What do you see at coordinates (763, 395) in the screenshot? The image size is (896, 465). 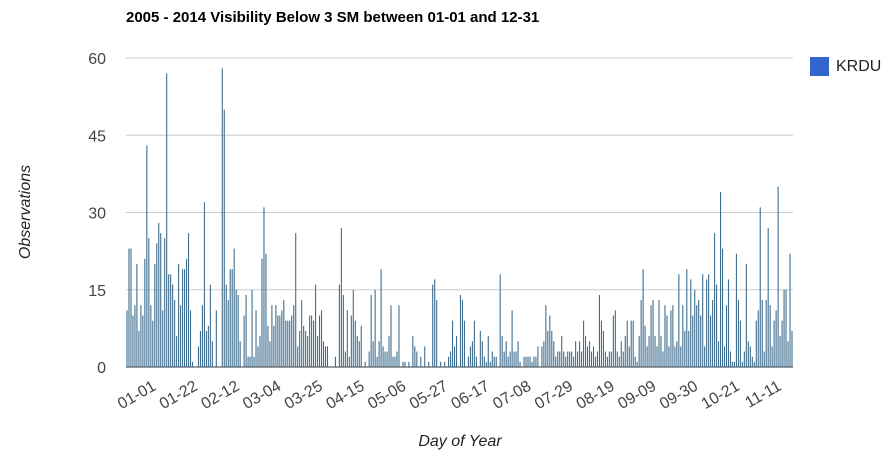 I see `x-tick-label: 11-11` at bounding box center [763, 395].